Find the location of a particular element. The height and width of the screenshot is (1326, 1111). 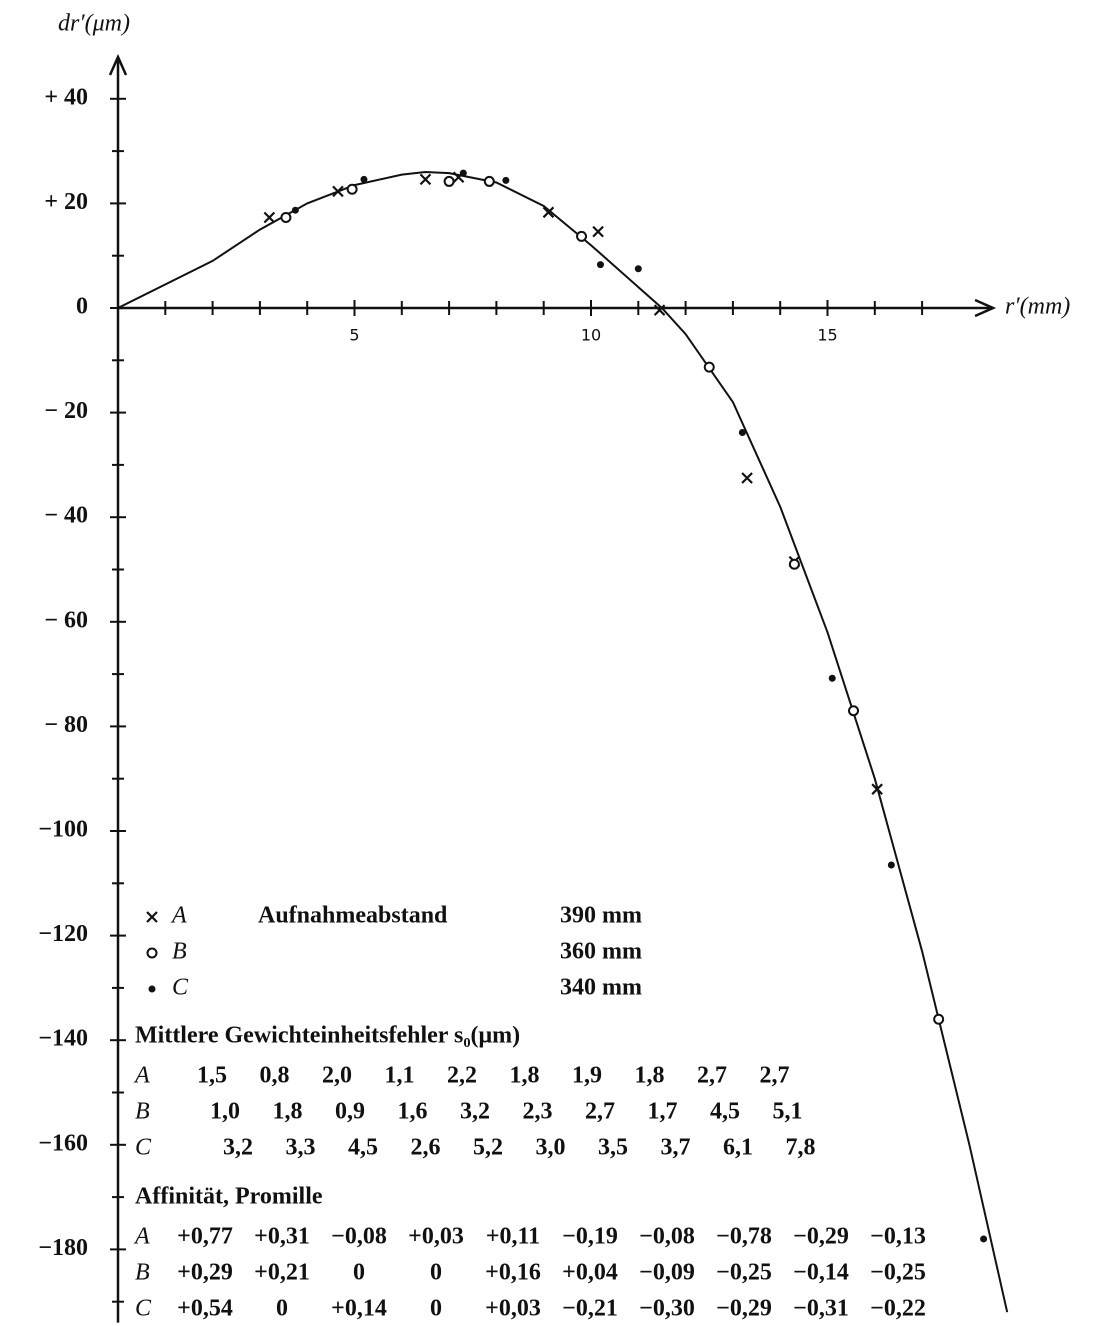

table-cell: 3,5 is located at coordinates (613, 1148).